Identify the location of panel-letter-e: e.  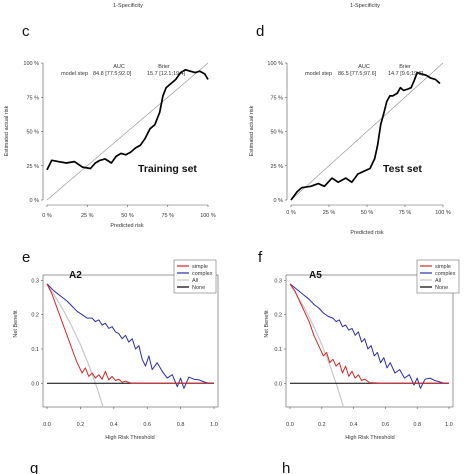
(26, 257).